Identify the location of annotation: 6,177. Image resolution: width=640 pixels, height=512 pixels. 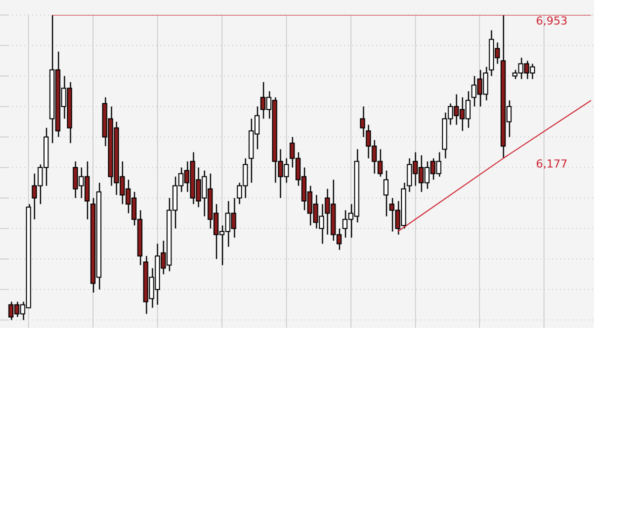
(552, 164).